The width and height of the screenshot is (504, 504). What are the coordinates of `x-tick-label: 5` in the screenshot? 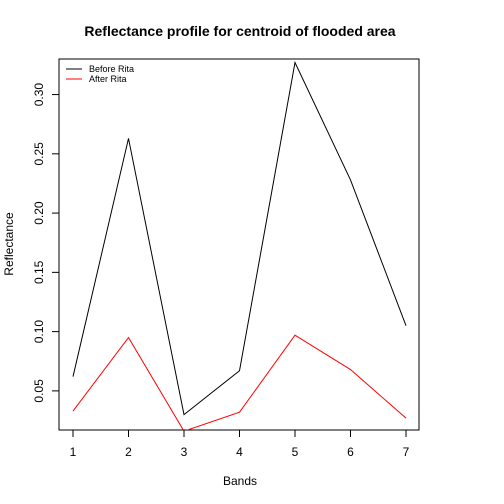 It's located at (295, 452).